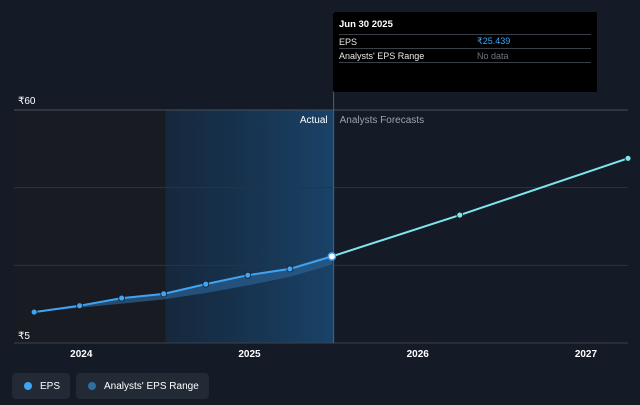 This screenshot has height=405, width=640. I want to click on tooltip-range-value: No data, so click(493, 55).